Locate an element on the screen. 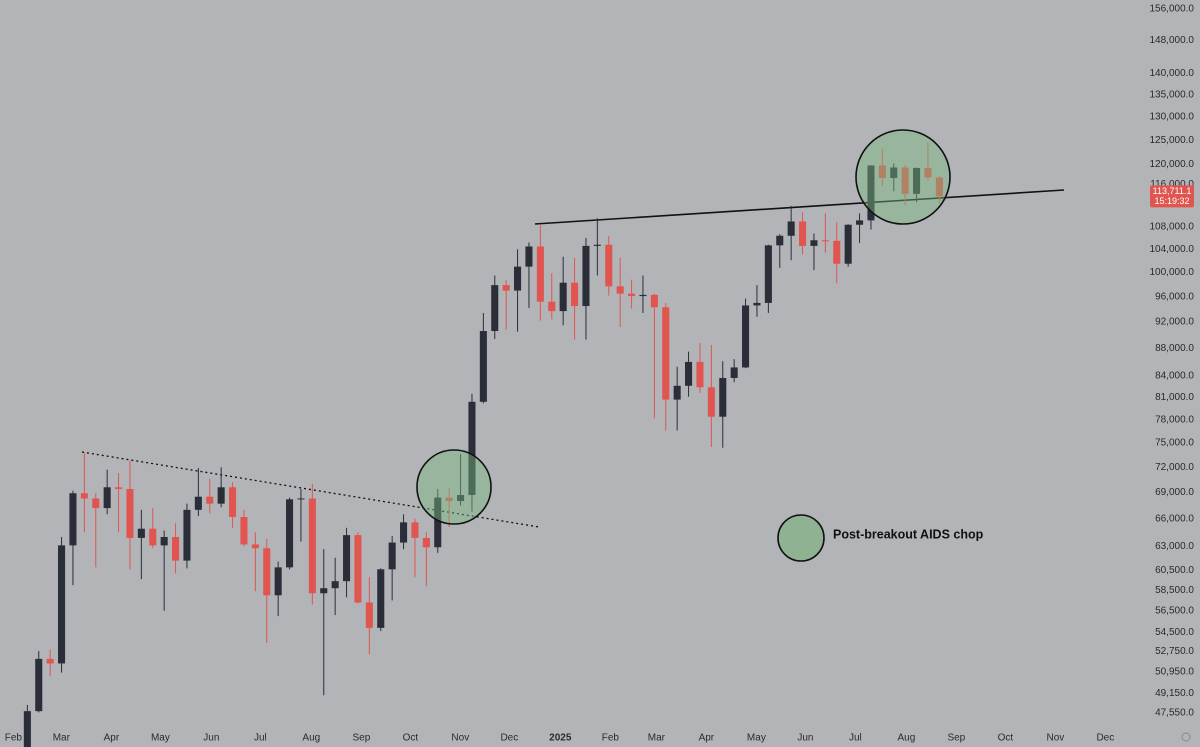  countdown-label: 15:19:32 is located at coordinates (1171, 201).